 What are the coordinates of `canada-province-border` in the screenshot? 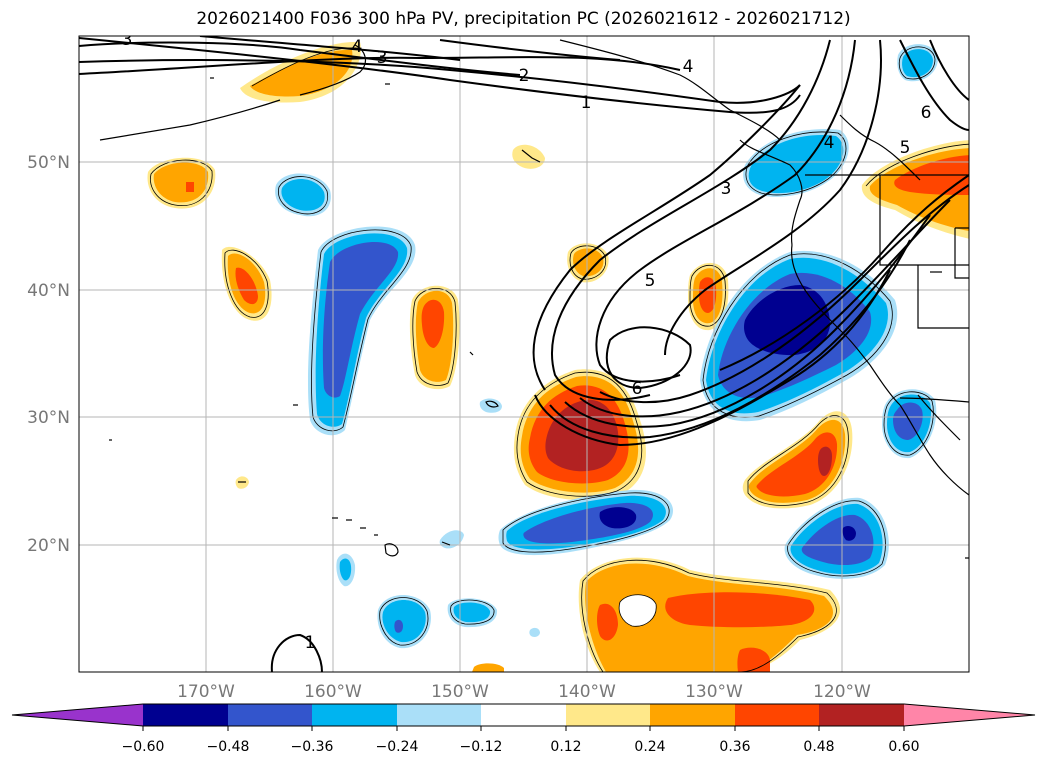 It's located at (880, 147).